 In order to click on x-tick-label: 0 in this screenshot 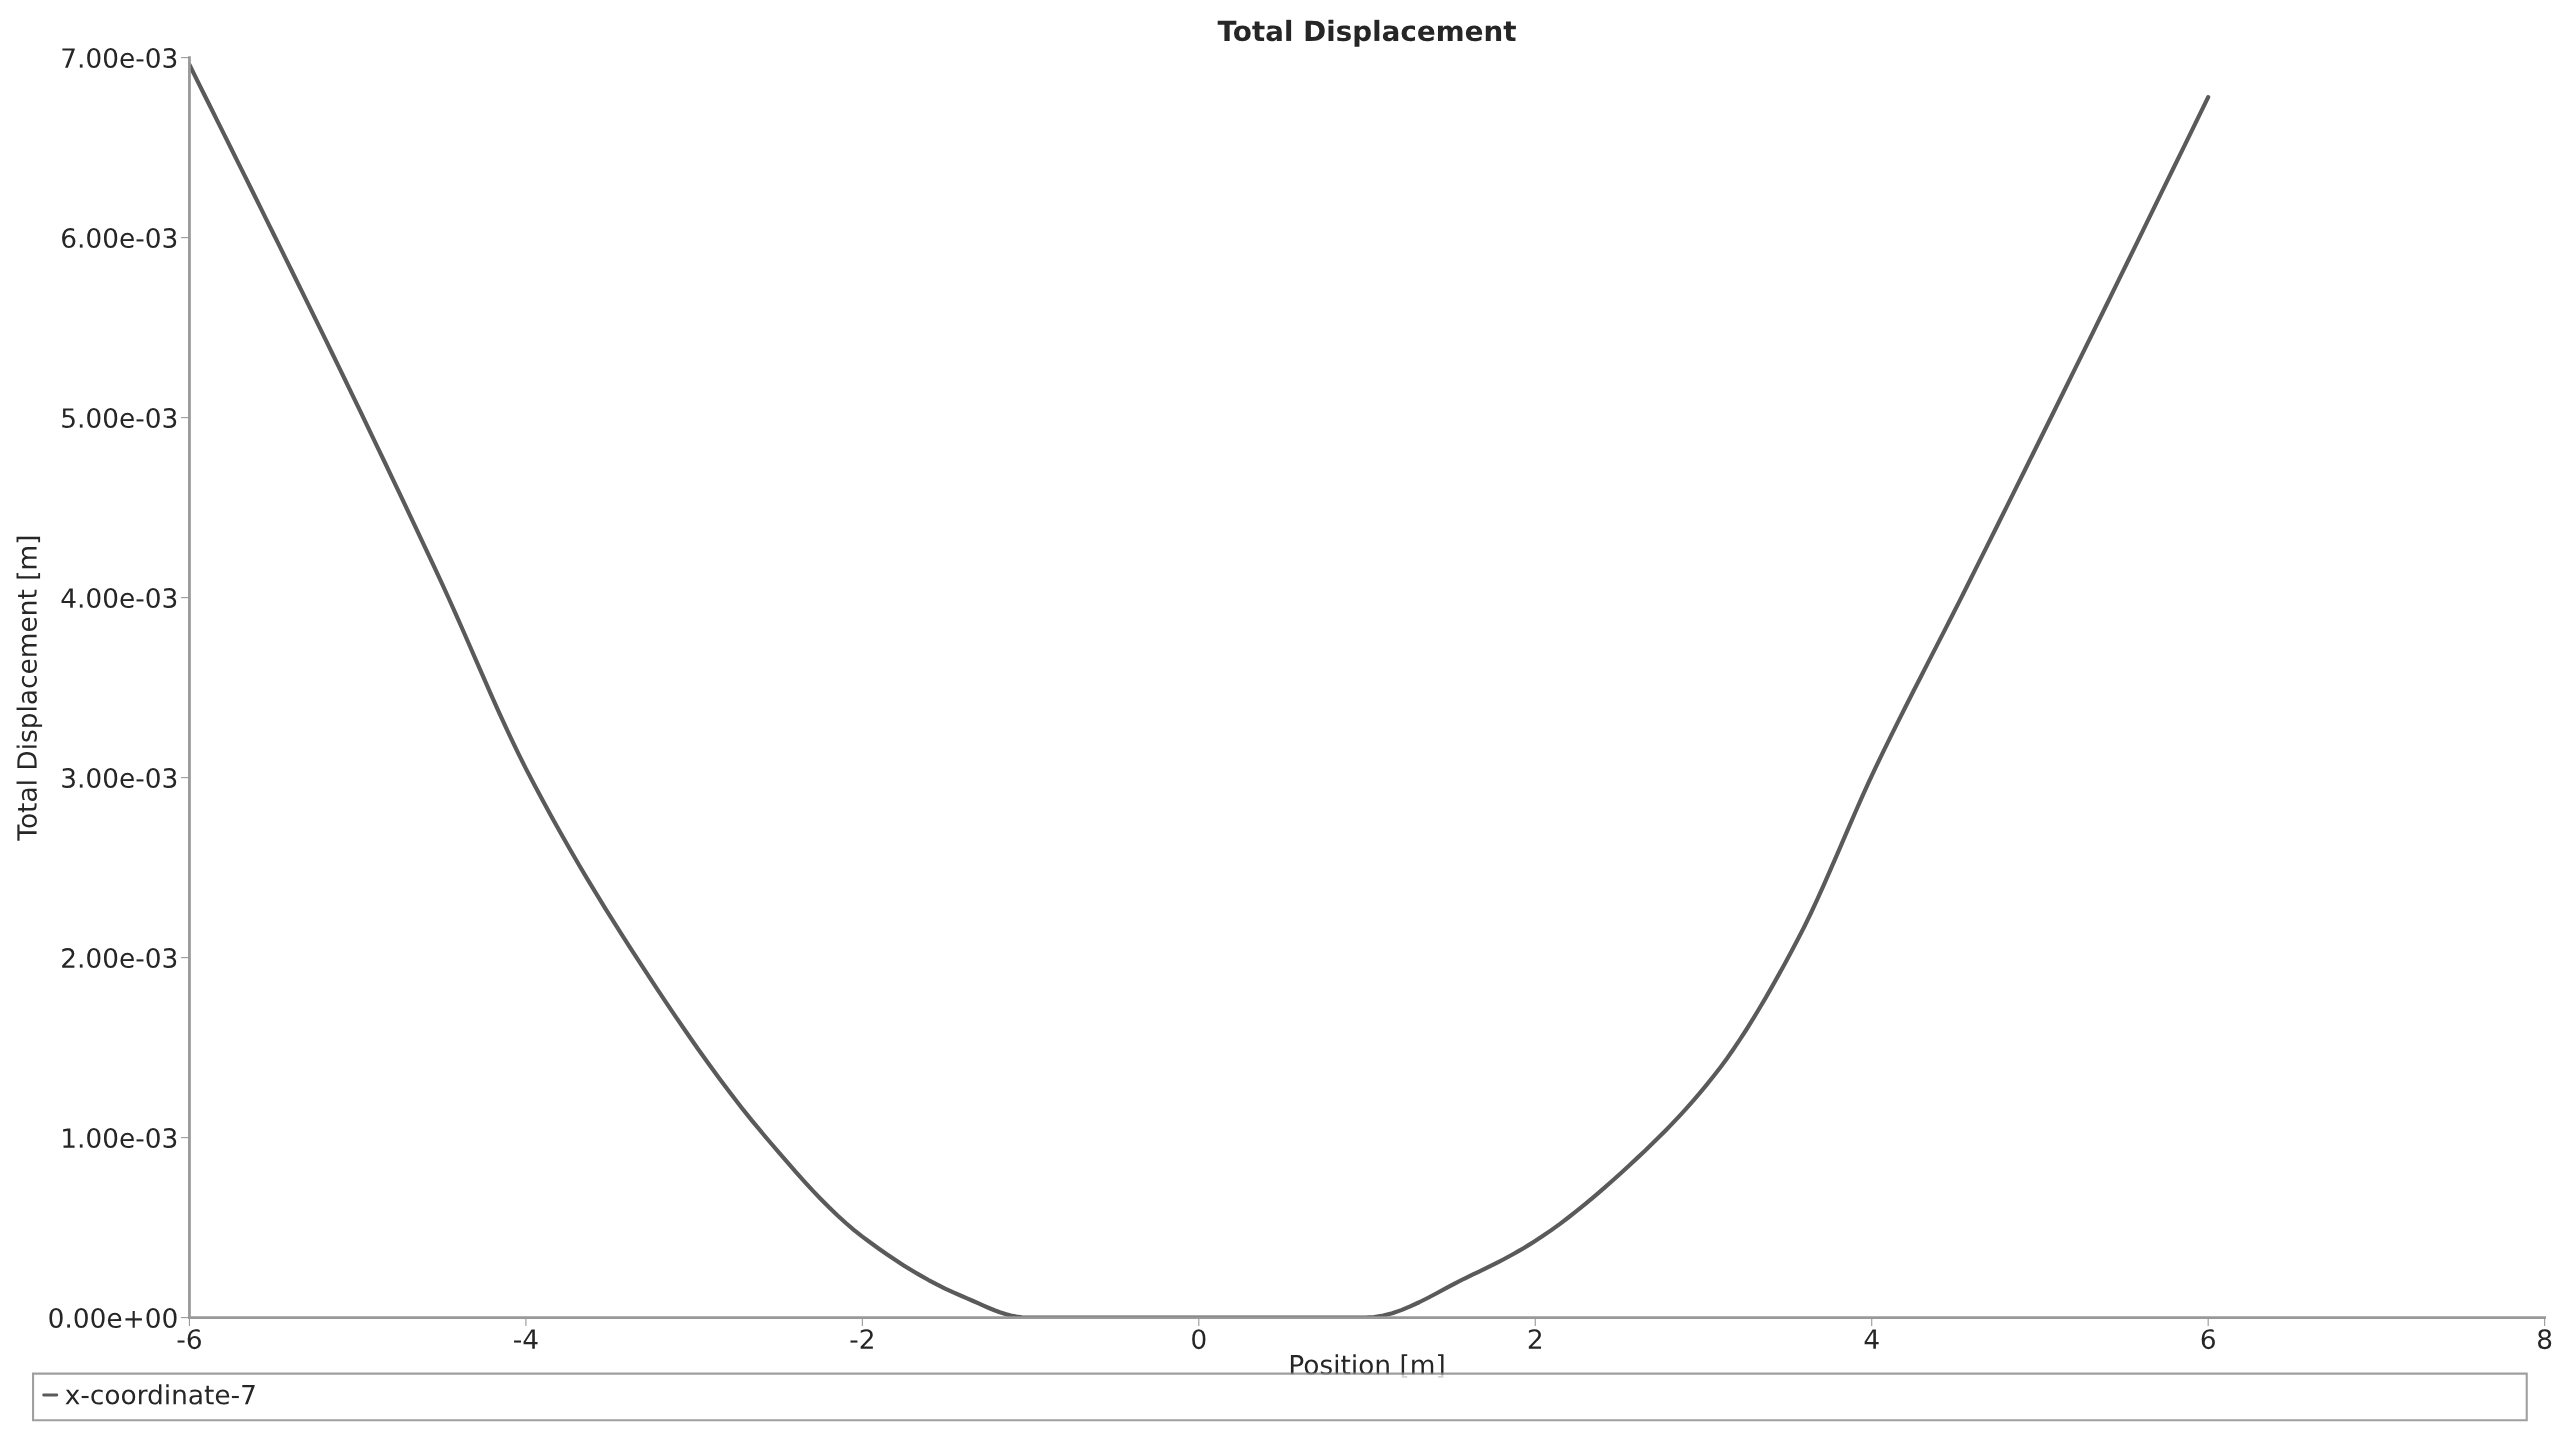, I will do `click(1199, 1339)`.